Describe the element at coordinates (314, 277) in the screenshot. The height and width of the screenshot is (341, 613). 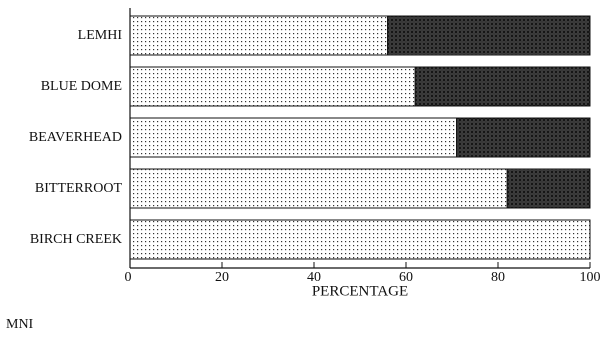
I see `x-tick-label-40: 40` at that location.